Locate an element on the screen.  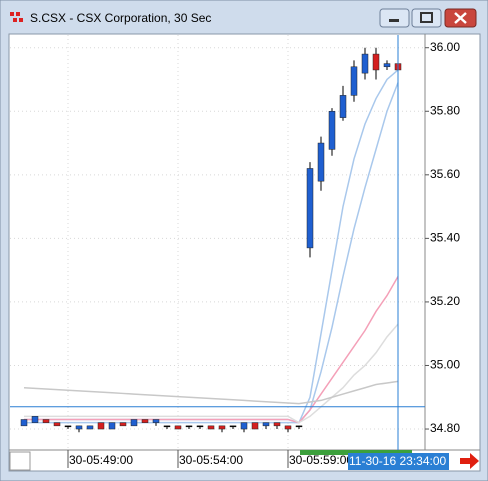
crosshair-label-bg is located at coordinates (398, 461).